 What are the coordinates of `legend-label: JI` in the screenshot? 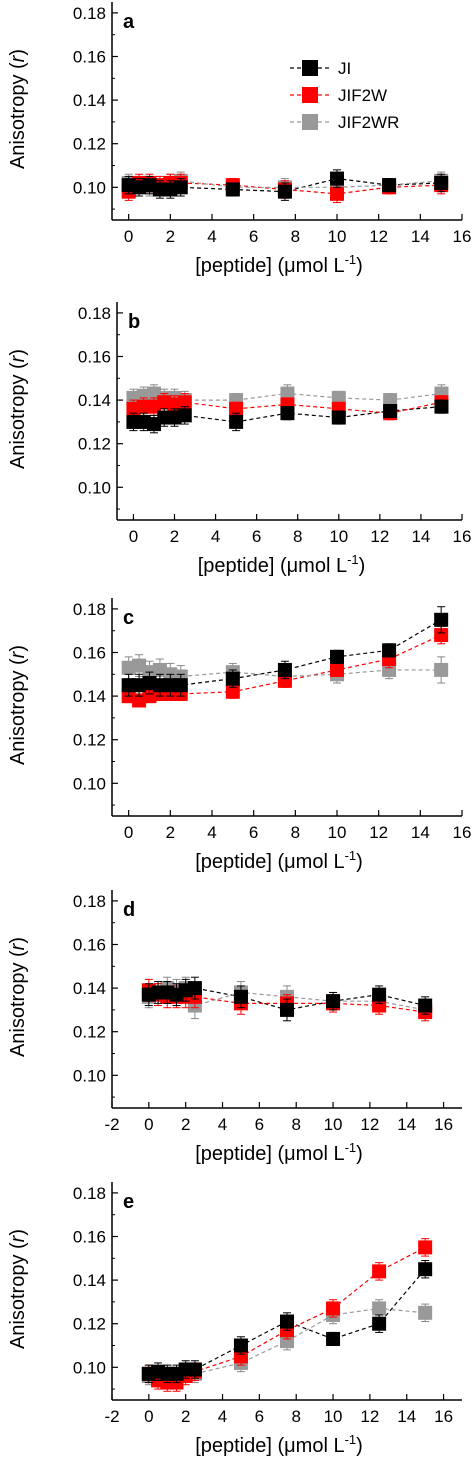 It's located at (344, 68).